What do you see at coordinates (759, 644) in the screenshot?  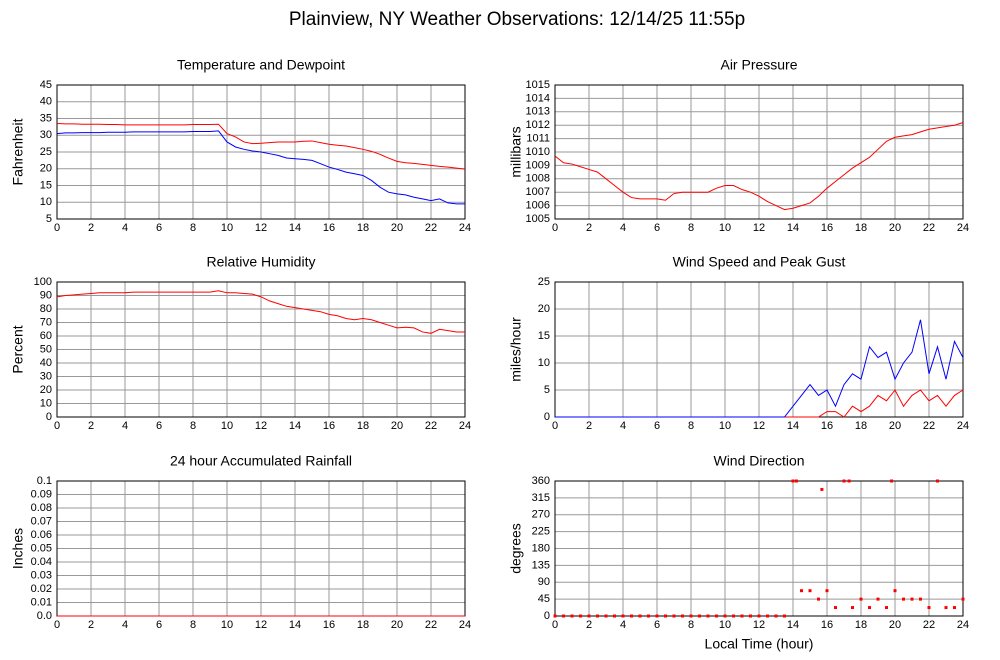 I see `x-axis-label: Local Time (hour)` at bounding box center [759, 644].